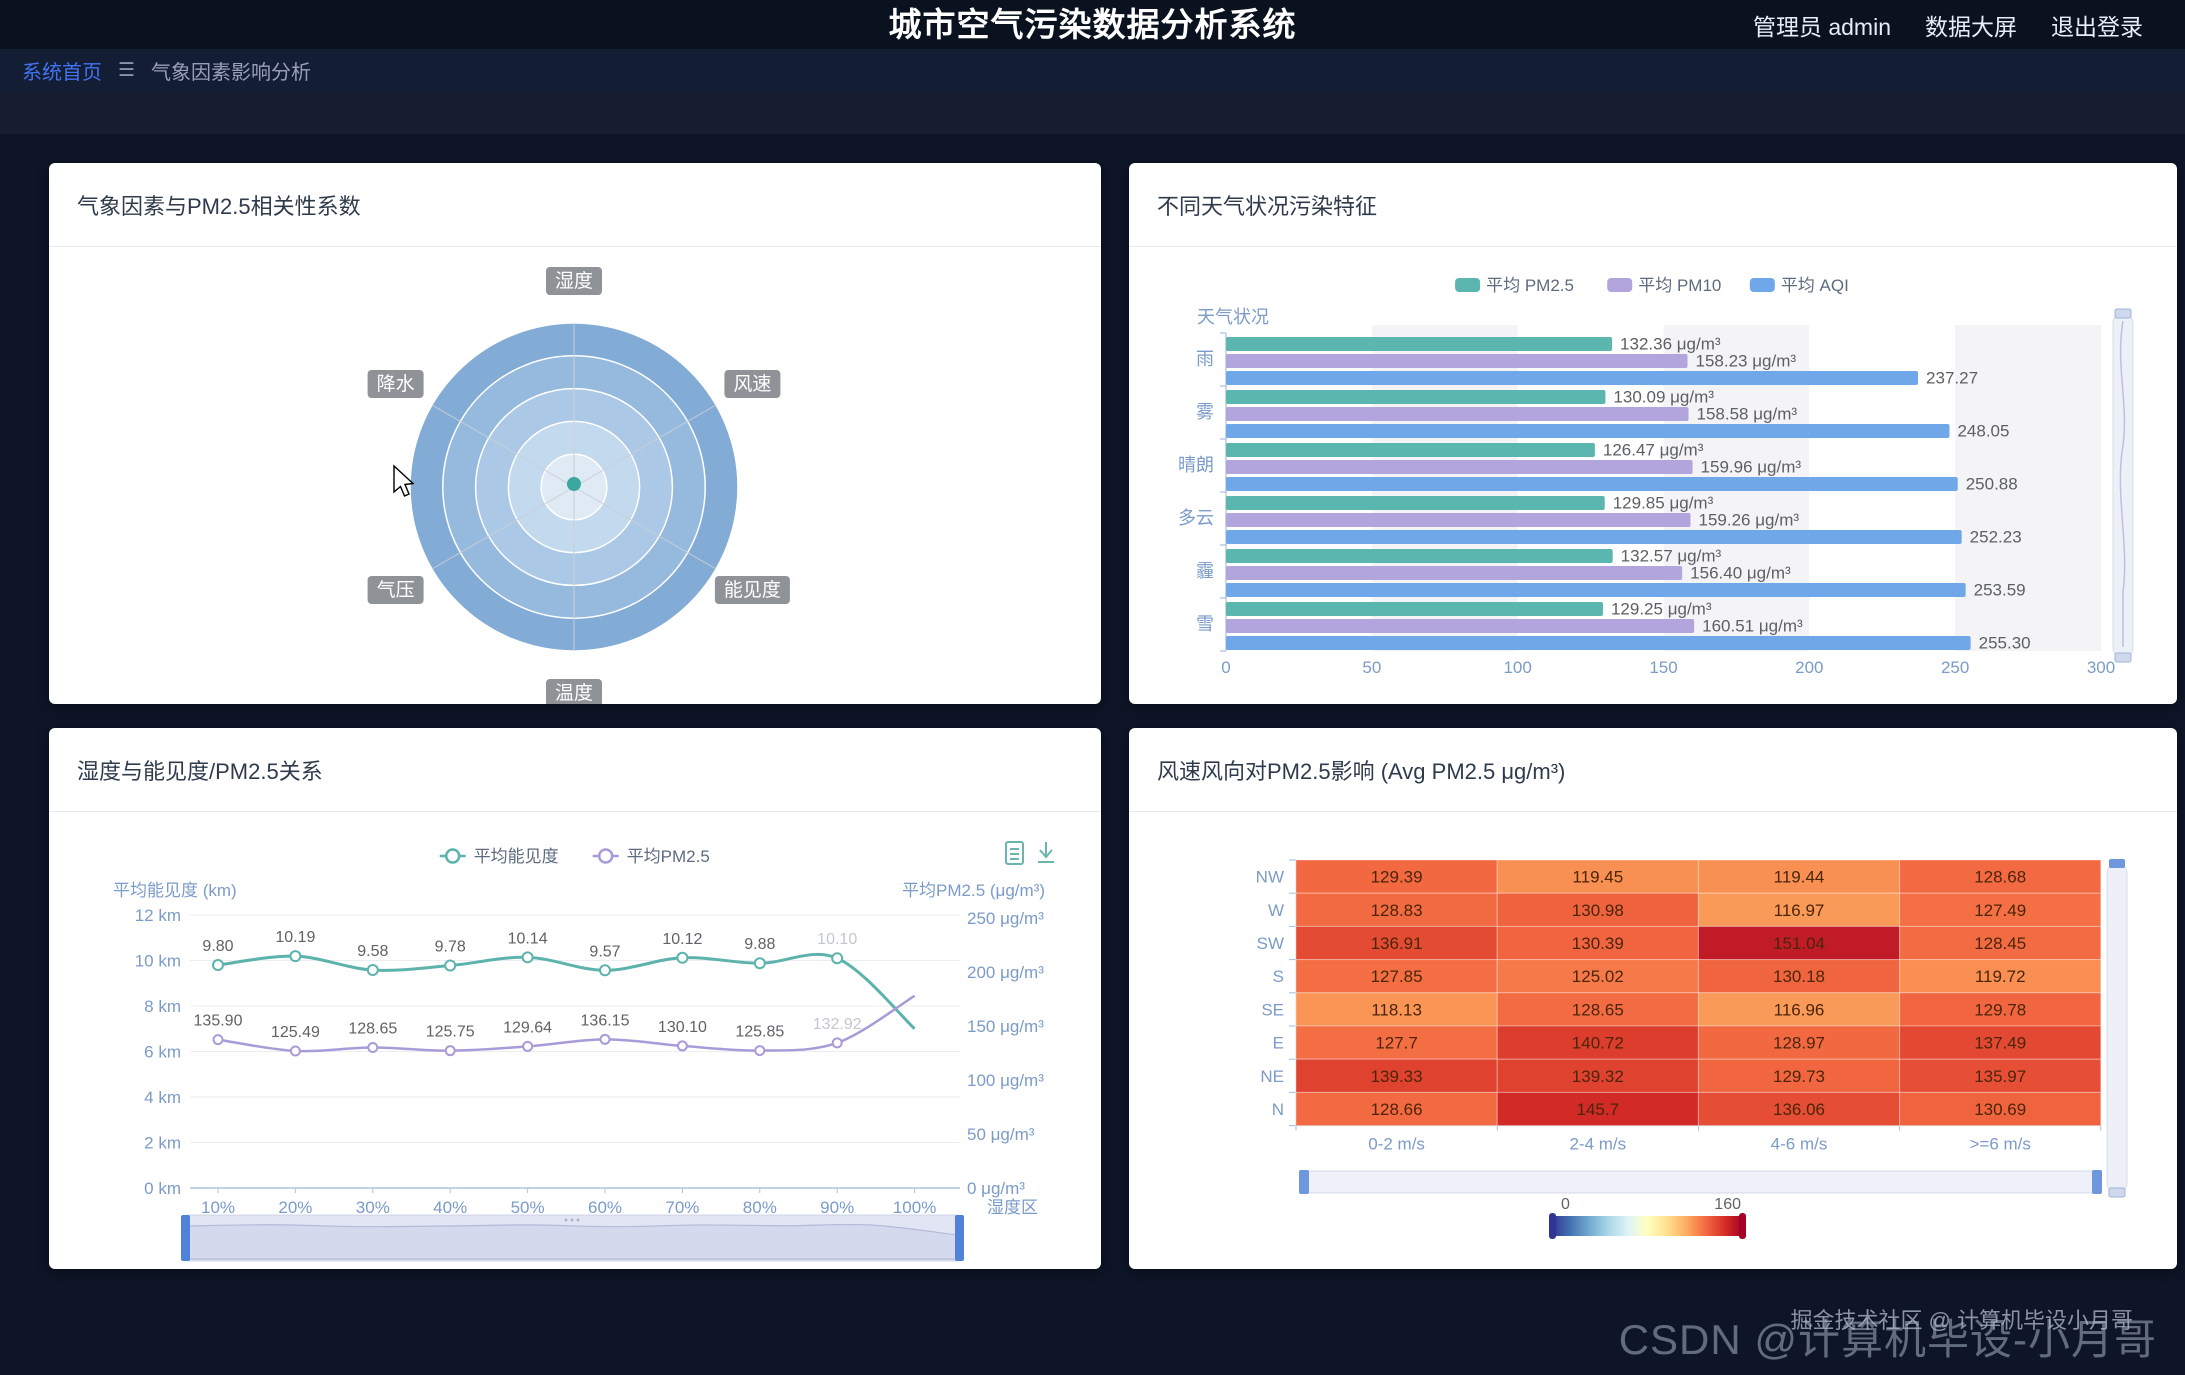 Image resolution: width=2185 pixels, height=1375 pixels. Describe the element at coordinates (2097, 26) in the screenshot. I see `logout-link: 退出登录` at that location.